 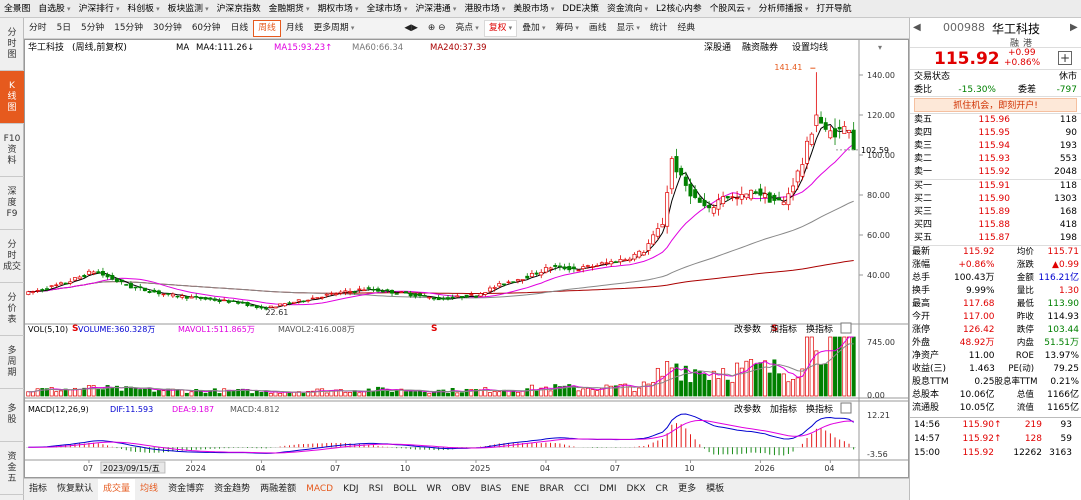 What do you see at coordinates (846, 328) in the screenshot?
I see `vol-maximize-icon` at bounding box center [846, 328].